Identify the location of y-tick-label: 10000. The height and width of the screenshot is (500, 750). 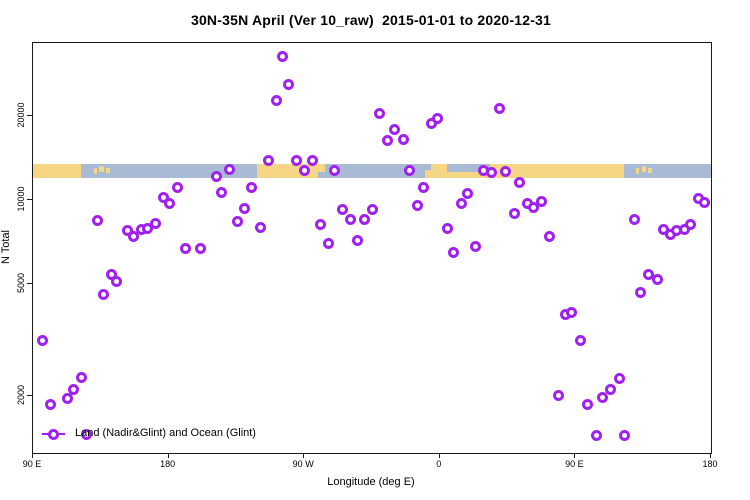
(21, 199).